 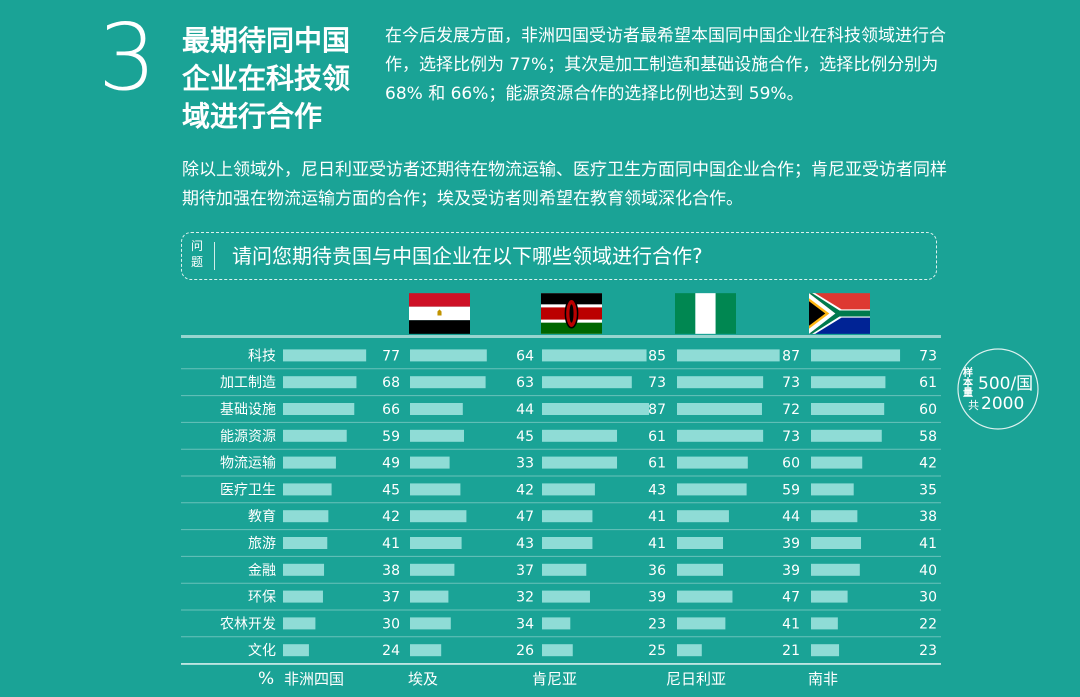 What do you see at coordinates (998, 389) in the screenshot?
I see `sample-size-badge: 样本量 500/国 共 2000` at bounding box center [998, 389].